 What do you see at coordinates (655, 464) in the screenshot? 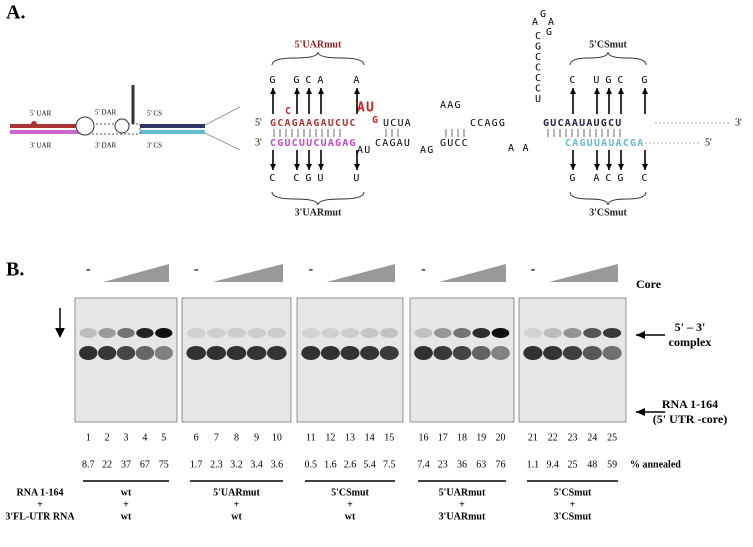
I see `annealed-label: % annealed` at bounding box center [655, 464].